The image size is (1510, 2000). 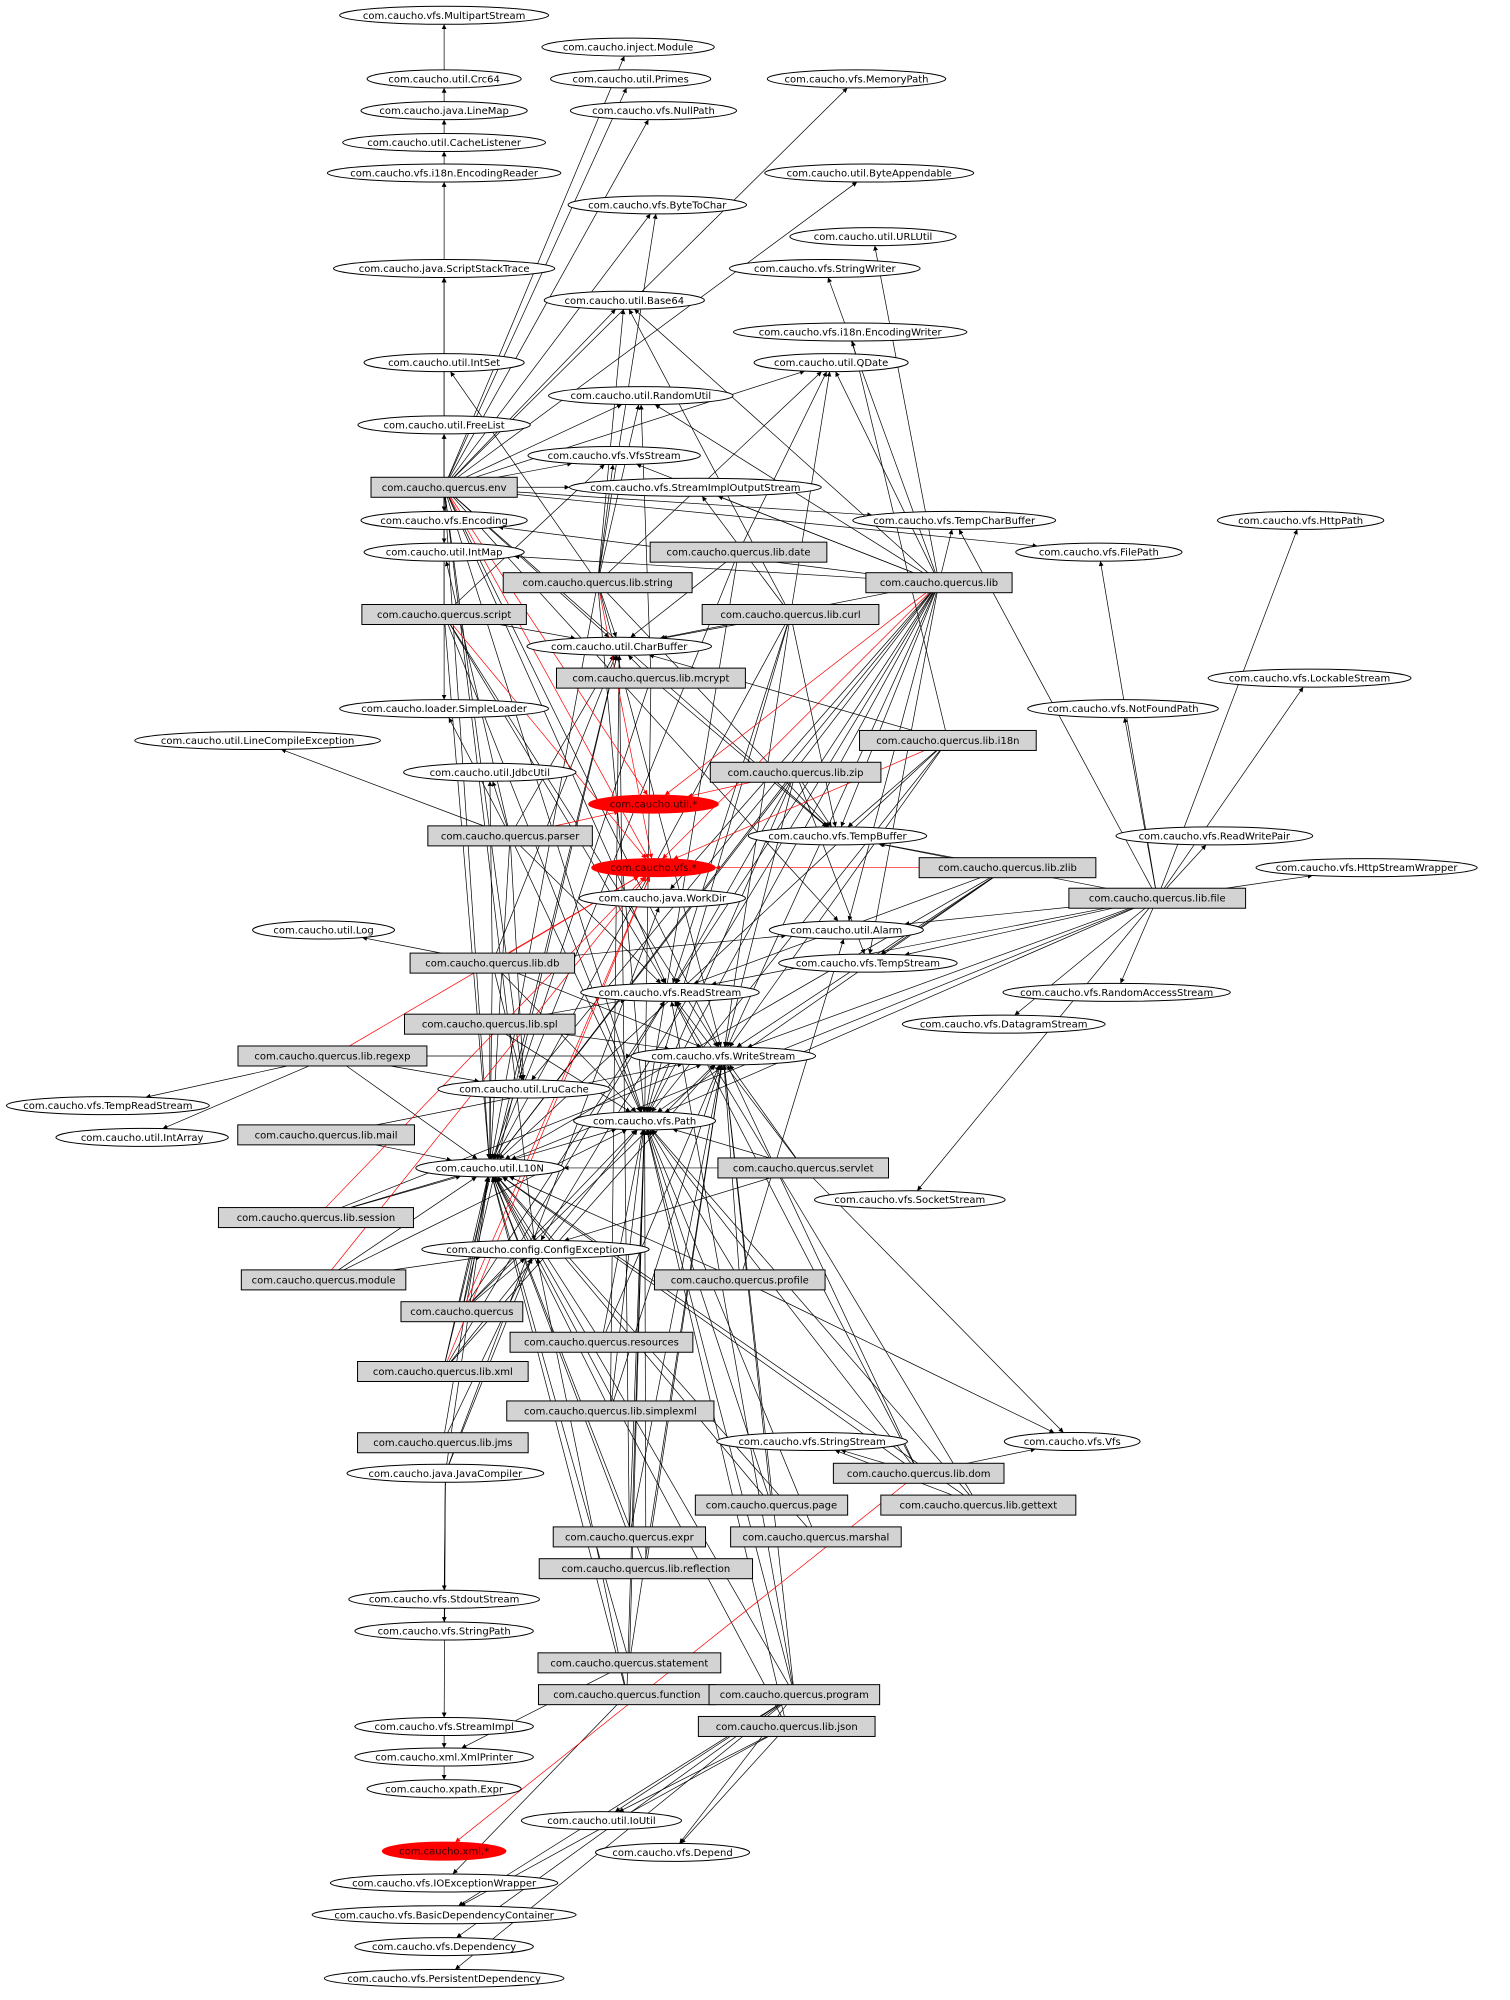 I want to click on cycle-edge-quercus-lib-to-util-star, so click(x=795, y=694).